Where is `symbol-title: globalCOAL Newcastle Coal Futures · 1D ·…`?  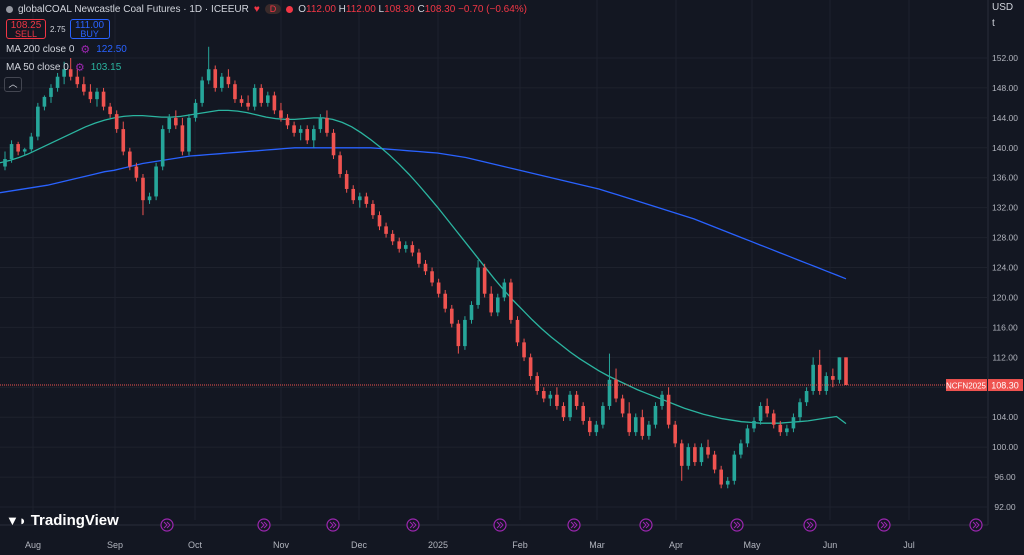
symbol-title: globalCOAL Newcastle Coal Futures · 1D ·… is located at coordinates (133, 9).